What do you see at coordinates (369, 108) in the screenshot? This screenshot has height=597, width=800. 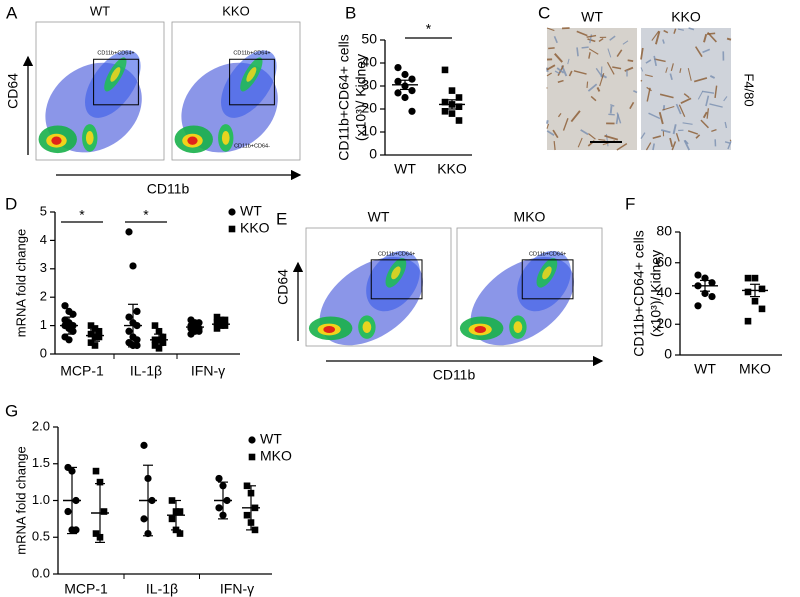 I see `y-tick-label: 20` at bounding box center [369, 108].